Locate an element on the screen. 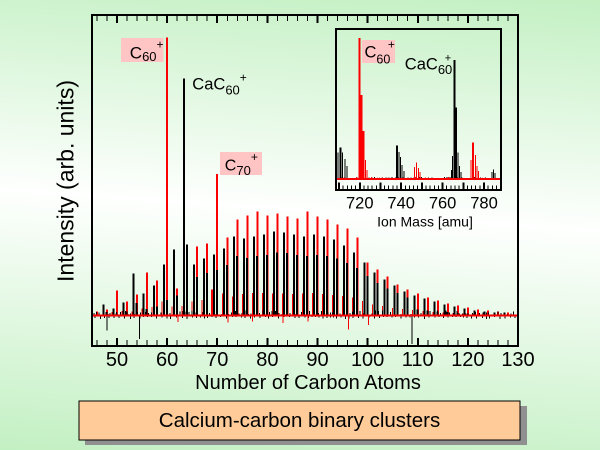 This screenshot has width=600, height=450. svg-text: 110 is located at coordinates (418, 360).